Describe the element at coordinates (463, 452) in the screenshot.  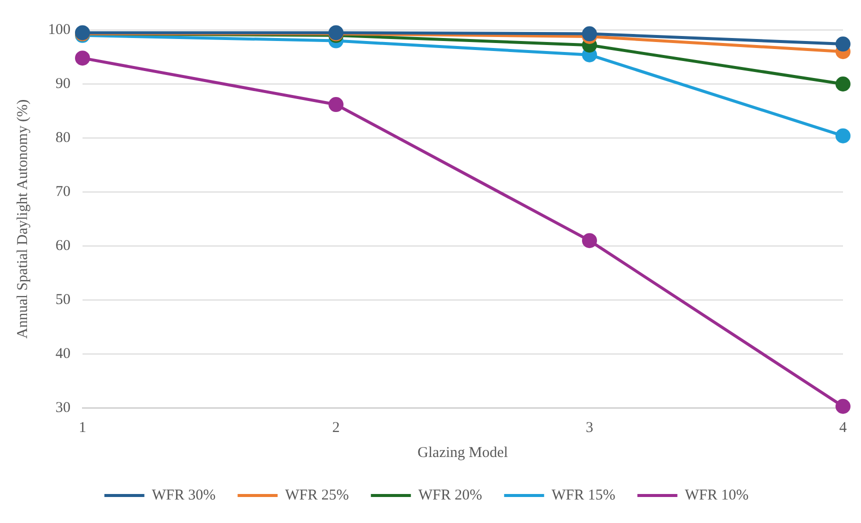
I see `x-axis-title: Glazing Model` at that location.